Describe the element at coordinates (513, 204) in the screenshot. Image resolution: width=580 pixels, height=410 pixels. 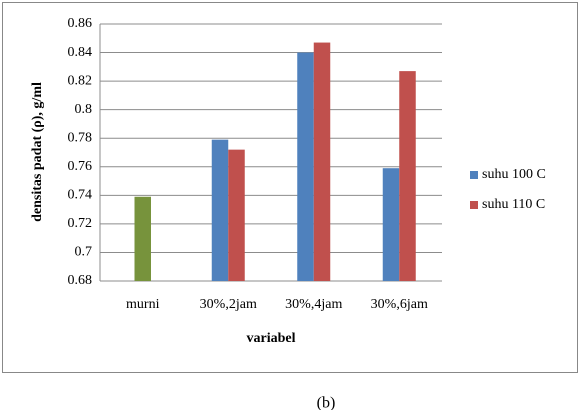
I see `legend-label: suhu 110 C` at that location.